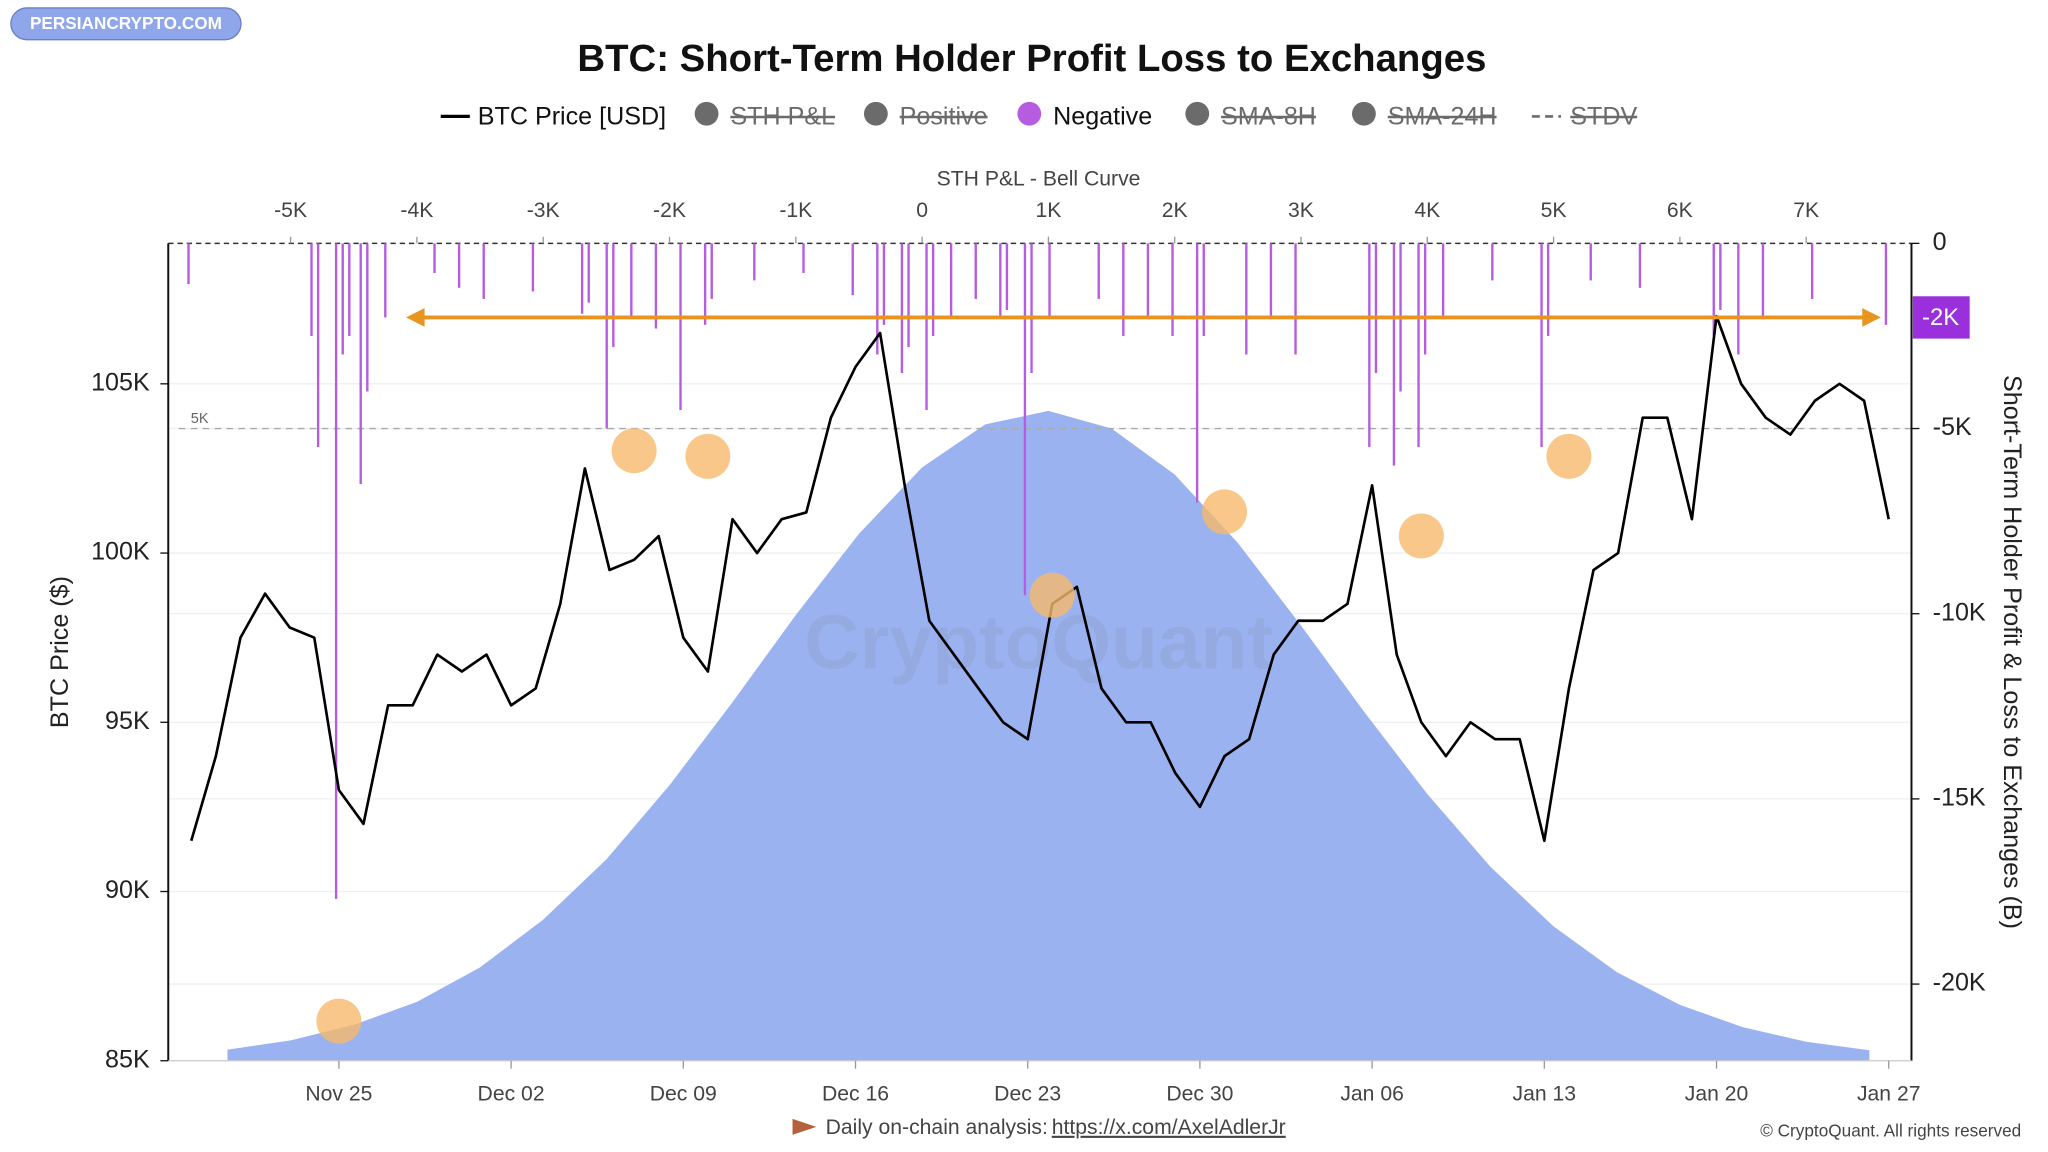 This screenshot has height=1152, width=2048. Describe the element at coordinates (120, 552) in the screenshot. I see `y-tick-label: 100K` at that location.